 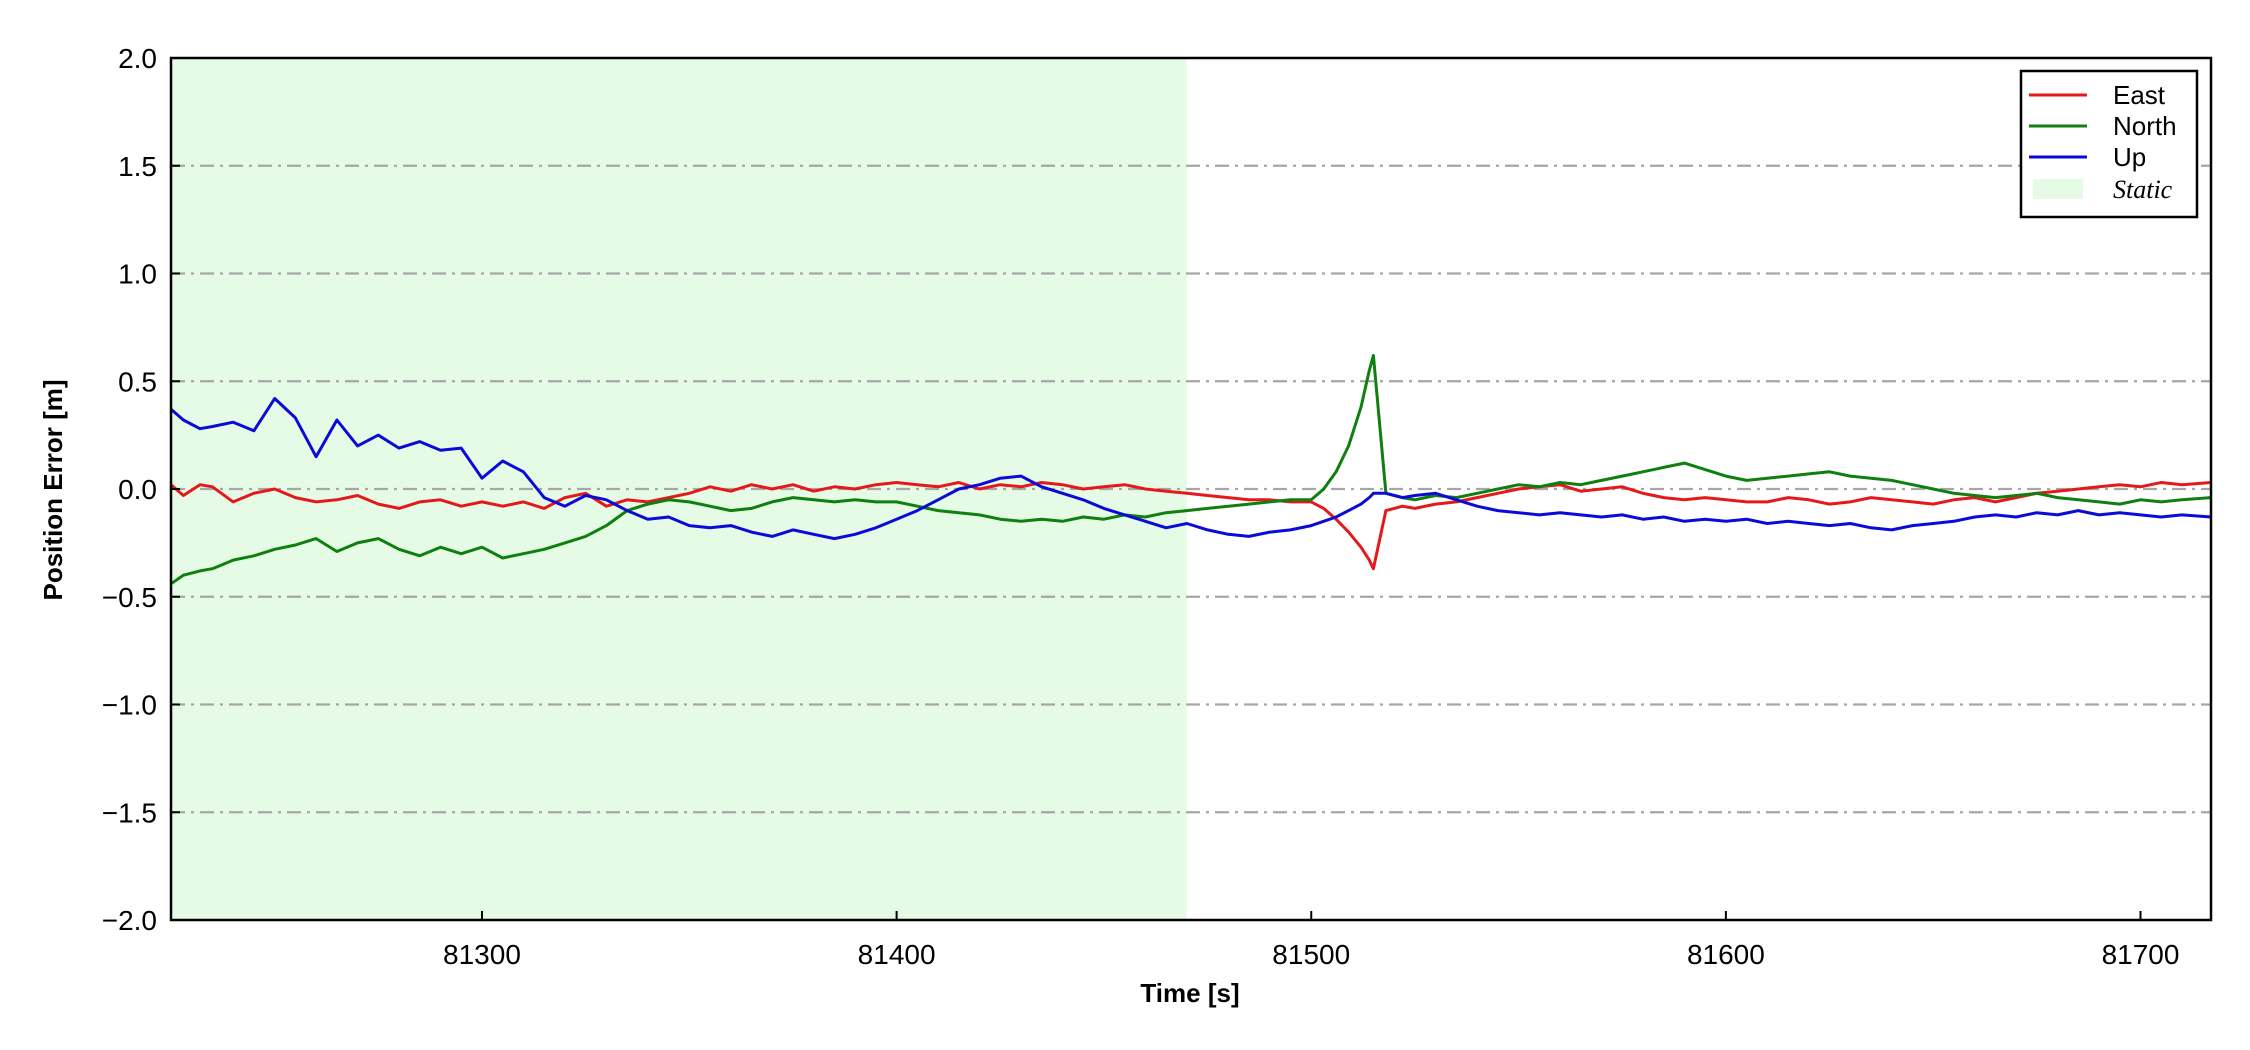 What do you see at coordinates (129, 597) in the screenshot?
I see `y-tick-label: −0.5` at bounding box center [129, 597].